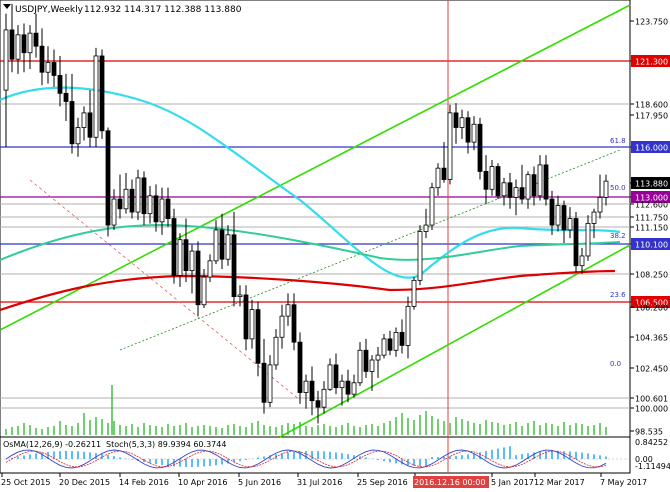 The image size is (670, 492). I want to click on fib-level-label: 0.0, so click(615, 364).